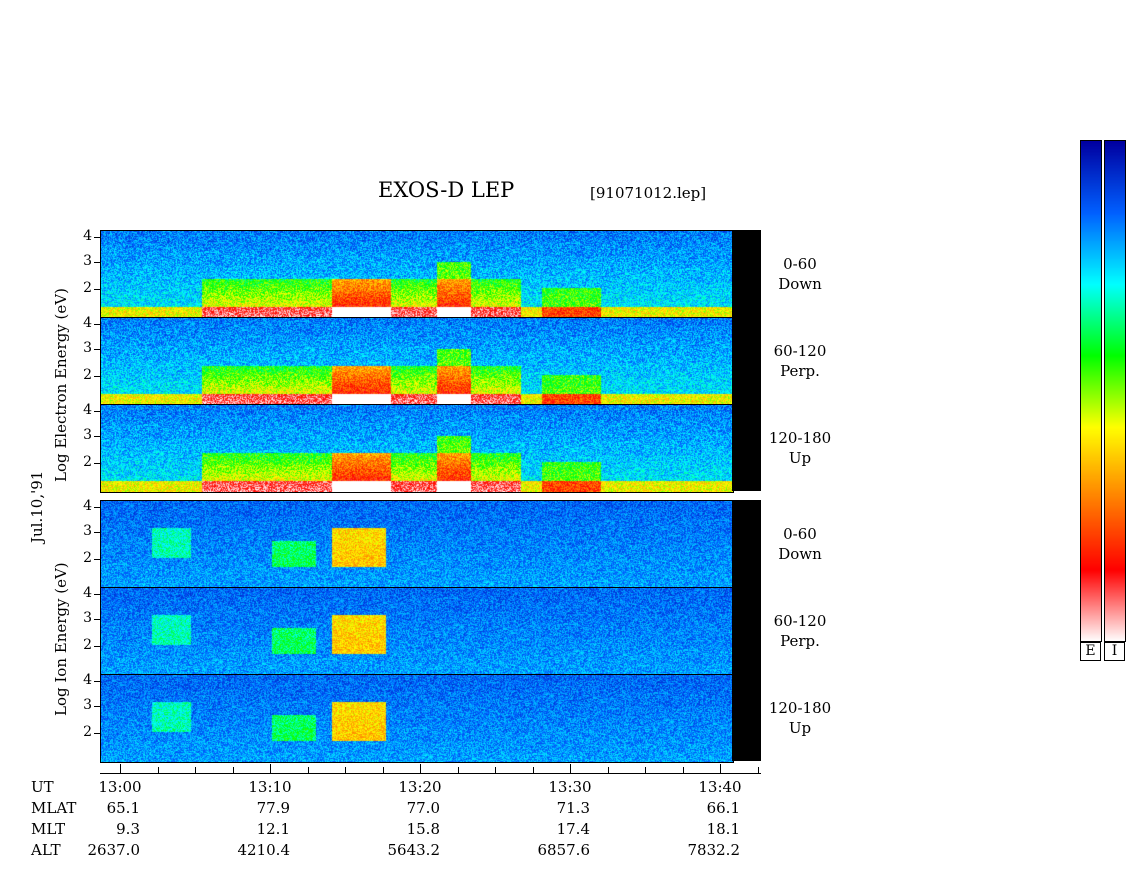  What do you see at coordinates (423, 808) in the screenshot?
I see `x-axis-value: 77.0` at bounding box center [423, 808].